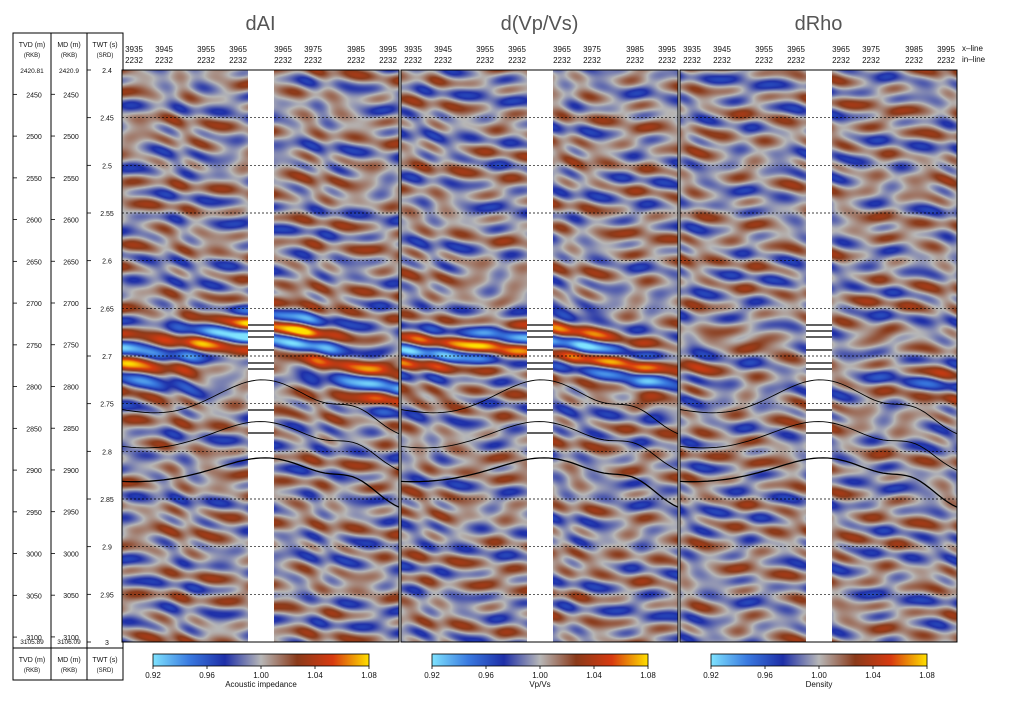 The height and width of the screenshot is (701, 1009). I want to click on tvd-tick-label: 2500, so click(34, 137).